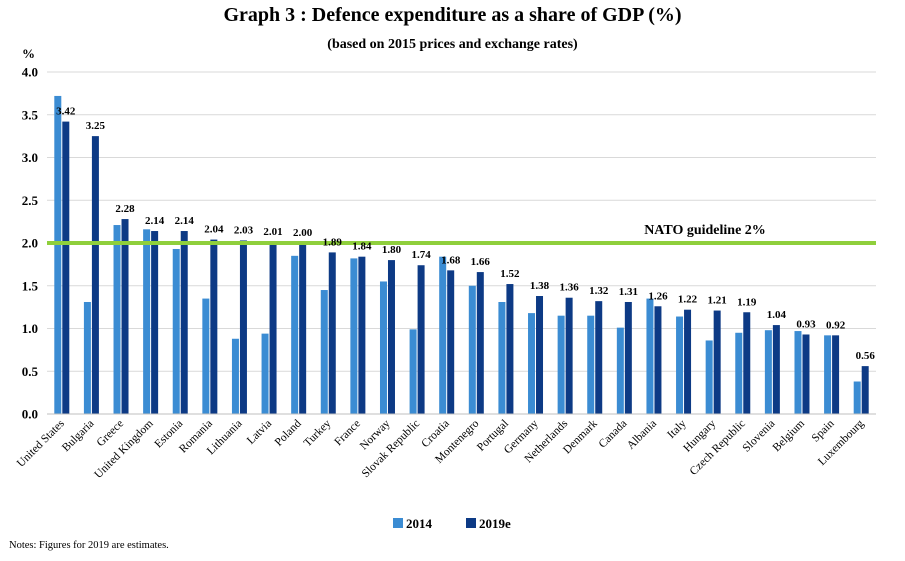 The width and height of the screenshot is (905, 561). What do you see at coordinates (78, 436) in the screenshot?
I see `x-tick-label: Bulgaria` at bounding box center [78, 436].